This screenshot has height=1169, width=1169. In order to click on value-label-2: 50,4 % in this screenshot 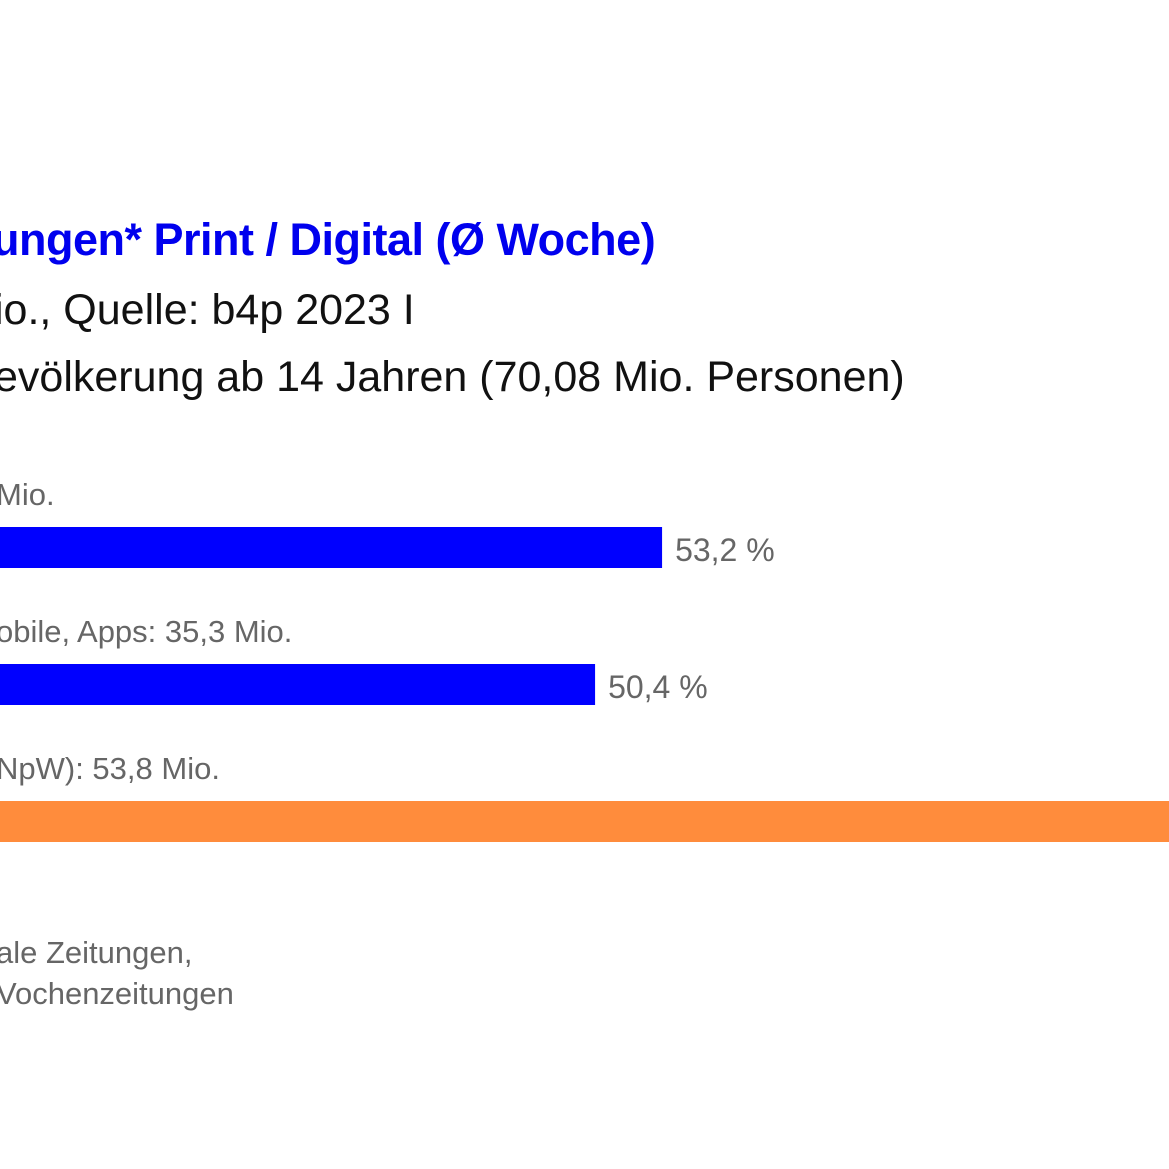, I will do `click(658, 687)`.